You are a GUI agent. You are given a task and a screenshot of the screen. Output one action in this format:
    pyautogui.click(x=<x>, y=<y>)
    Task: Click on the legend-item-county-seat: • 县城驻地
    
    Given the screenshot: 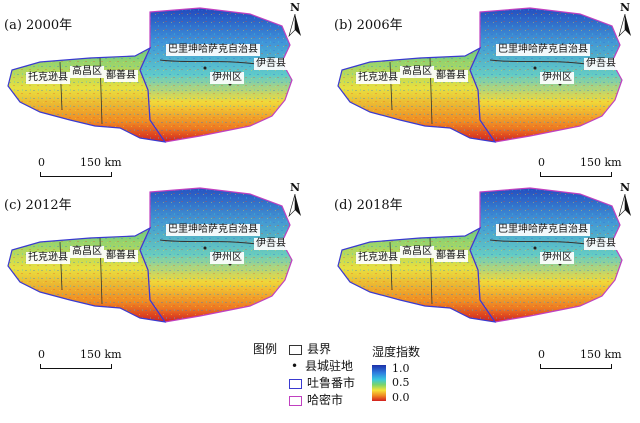 What is the action you would take?
    pyautogui.click(x=322, y=366)
    